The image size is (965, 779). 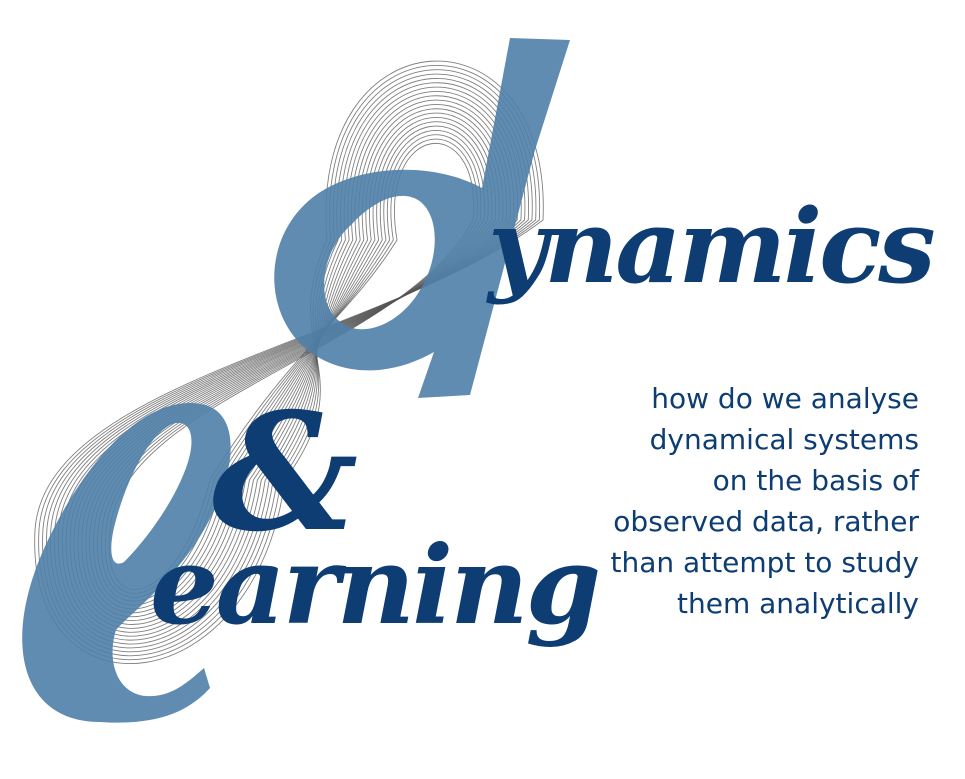 I want to click on initial-d-glyph, so click(x=422, y=218).